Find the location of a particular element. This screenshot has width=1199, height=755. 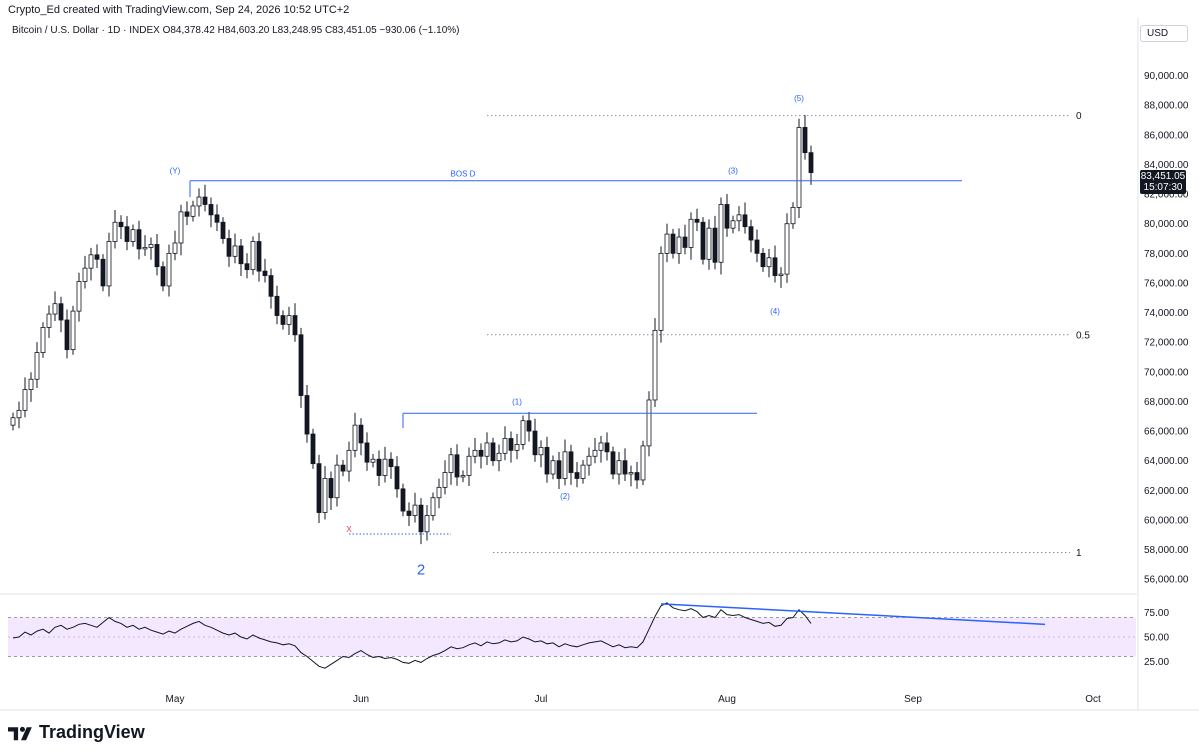

fib-level-label: 0 is located at coordinates (1079, 116).